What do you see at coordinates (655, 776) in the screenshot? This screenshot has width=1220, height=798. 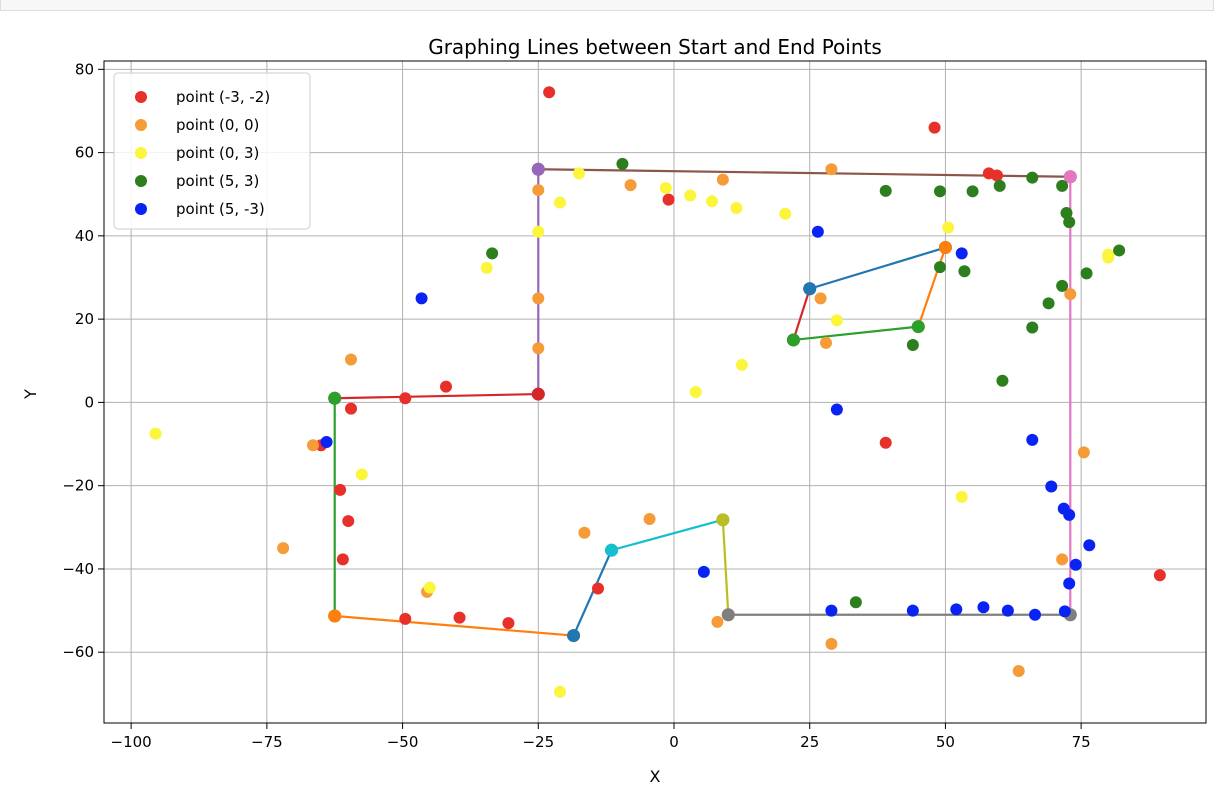 I see `x-axis-label: X` at bounding box center [655, 776].